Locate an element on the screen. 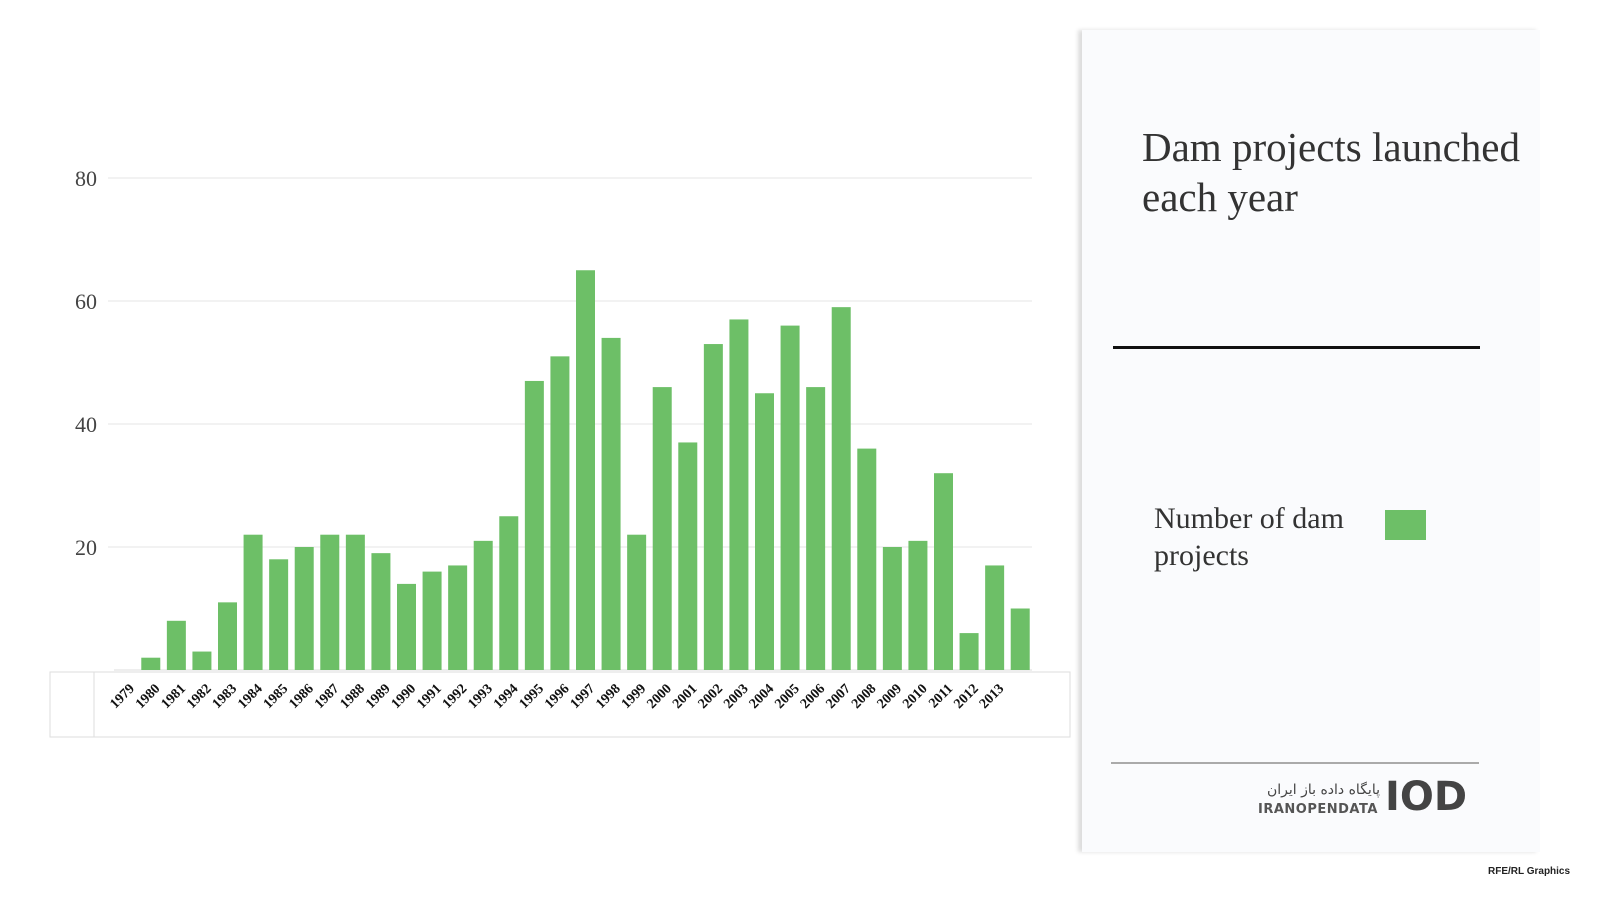 The height and width of the screenshot is (898, 1597). x-tick-label: 1985 is located at coordinates (276, 696).